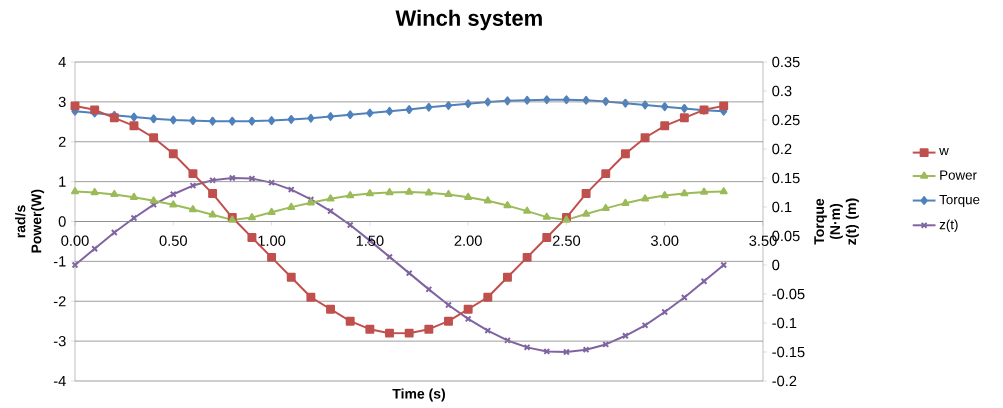 The image size is (1003, 408). I want to click on x-tick-label: 2.00, so click(468, 240).